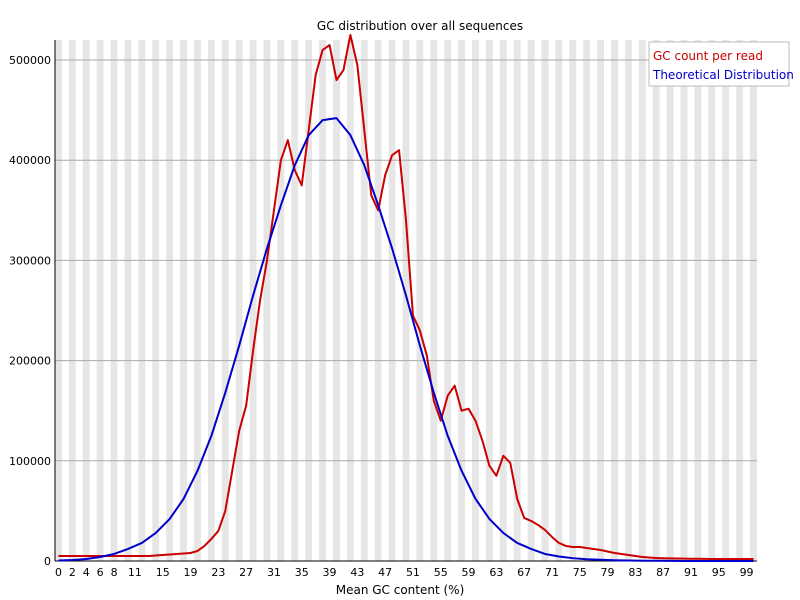 The width and height of the screenshot is (800, 600). Describe the element at coordinates (524, 572) in the screenshot. I see `x-tick-label: 67` at that location.